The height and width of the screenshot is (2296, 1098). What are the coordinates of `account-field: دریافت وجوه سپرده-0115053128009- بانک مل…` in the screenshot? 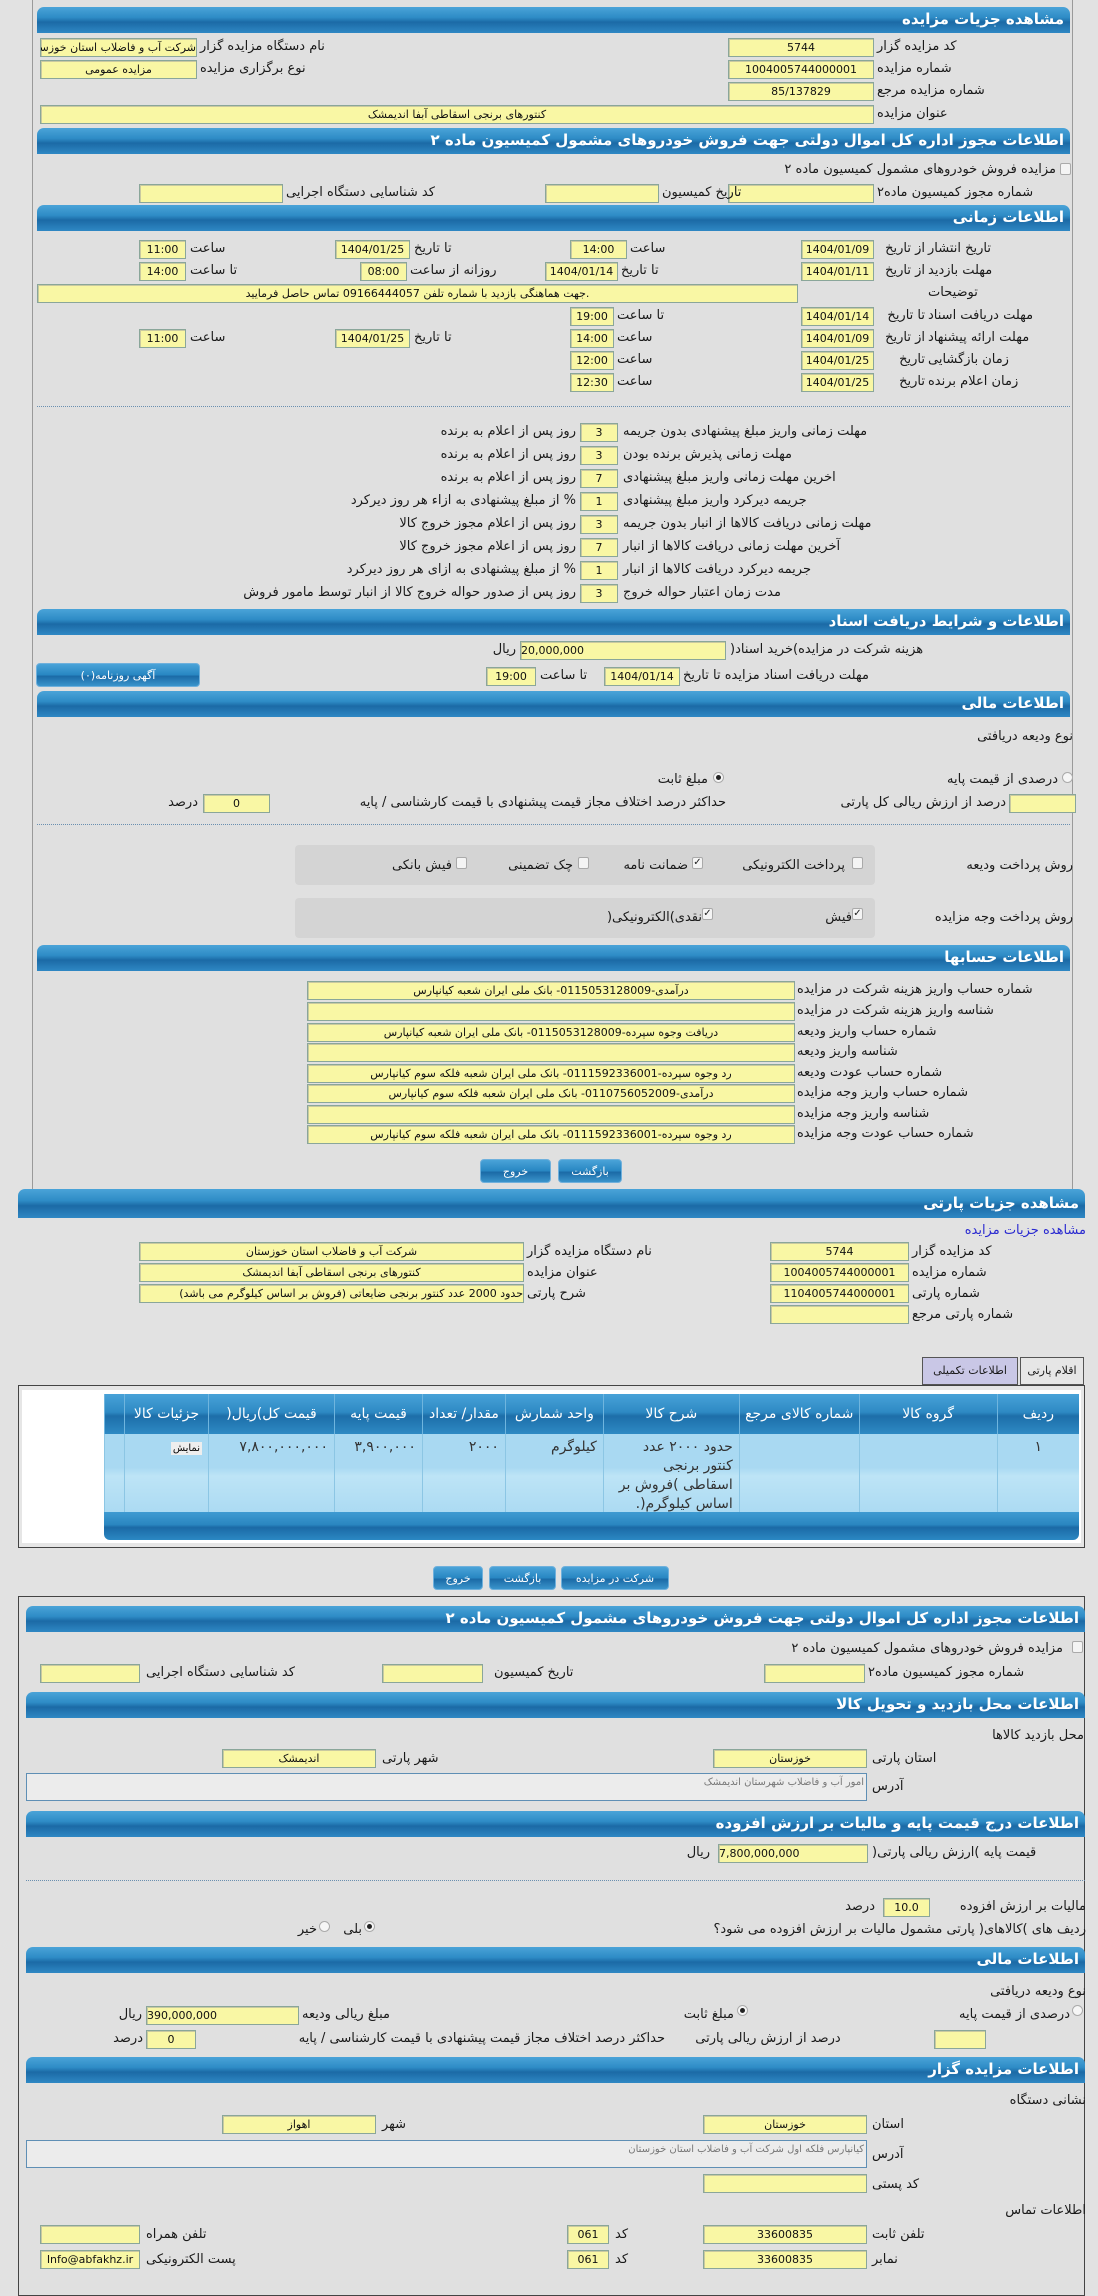 It's located at (551, 1032).